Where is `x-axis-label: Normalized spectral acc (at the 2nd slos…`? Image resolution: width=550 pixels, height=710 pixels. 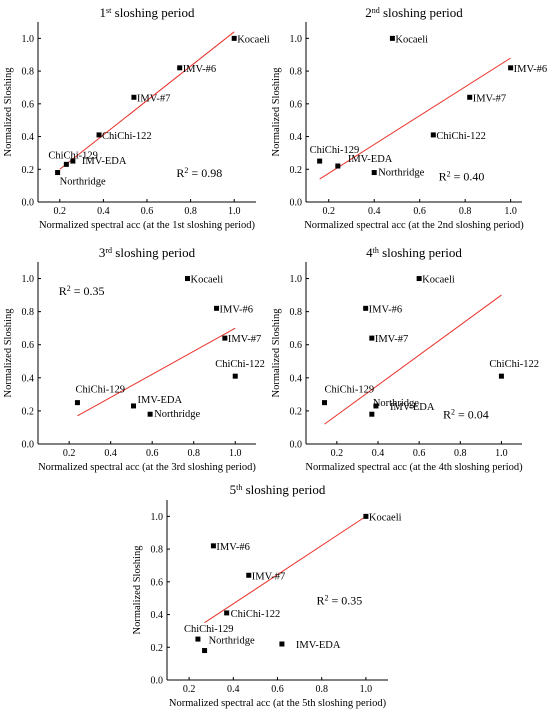
x-axis-label: Normalized spectral acc (at the 2nd slos… is located at coordinates (414, 225).